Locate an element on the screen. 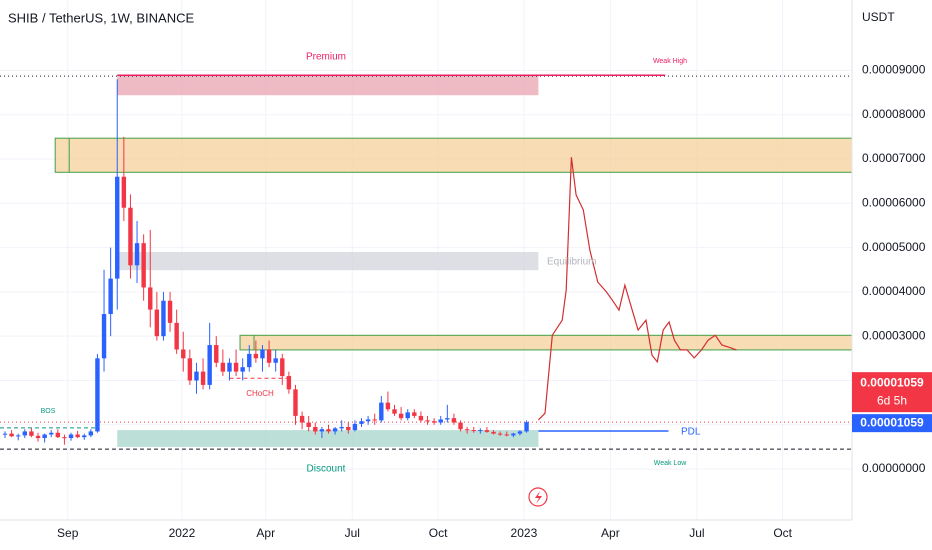  y-tick-label: 0.00000000 is located at coordinates (894, 468).